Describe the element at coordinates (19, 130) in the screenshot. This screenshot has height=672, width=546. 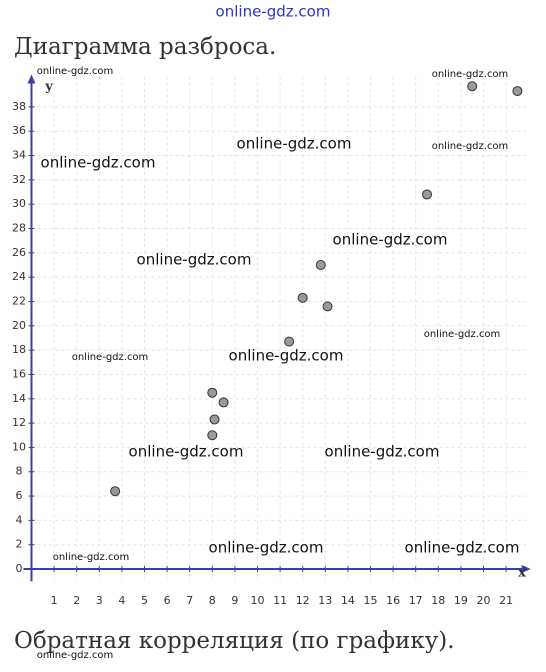
I see `y-tick-label: 36` at that location.